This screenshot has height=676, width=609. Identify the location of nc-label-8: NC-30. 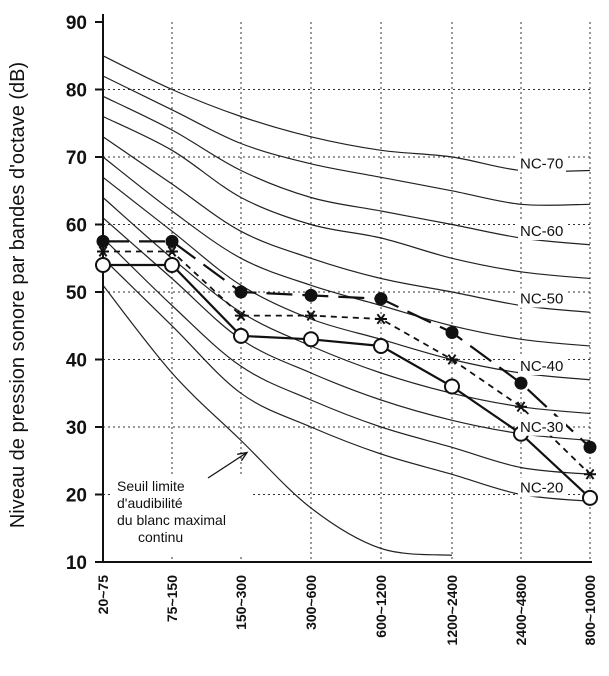
(541, 427).